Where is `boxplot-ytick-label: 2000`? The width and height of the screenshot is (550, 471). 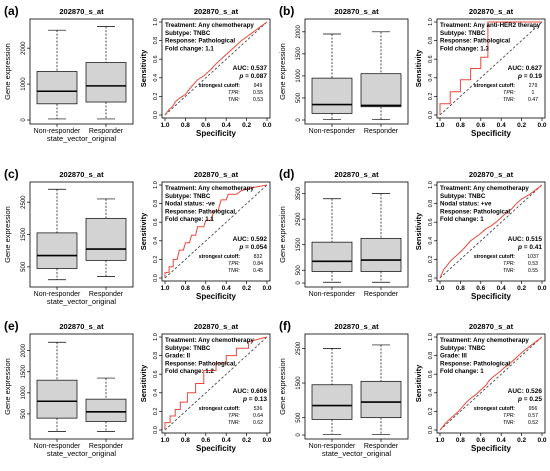
boxplot-ytick-label: 2000 is located at coordinates (24, 350).